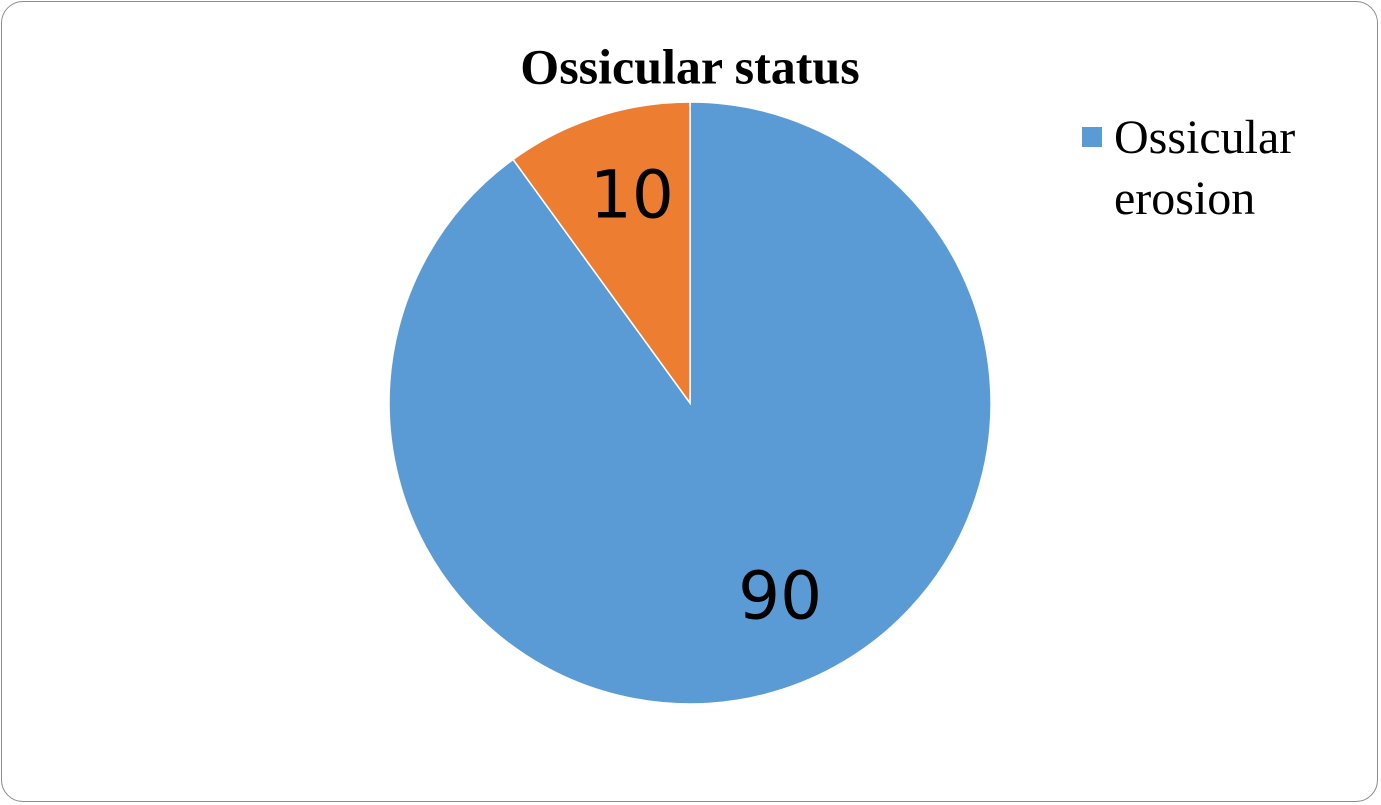  What do you see at coordinates (1205, 168) in the screenshot?
I see `legend-label: Ossicular erosion` at bounding box center [1205, 168].